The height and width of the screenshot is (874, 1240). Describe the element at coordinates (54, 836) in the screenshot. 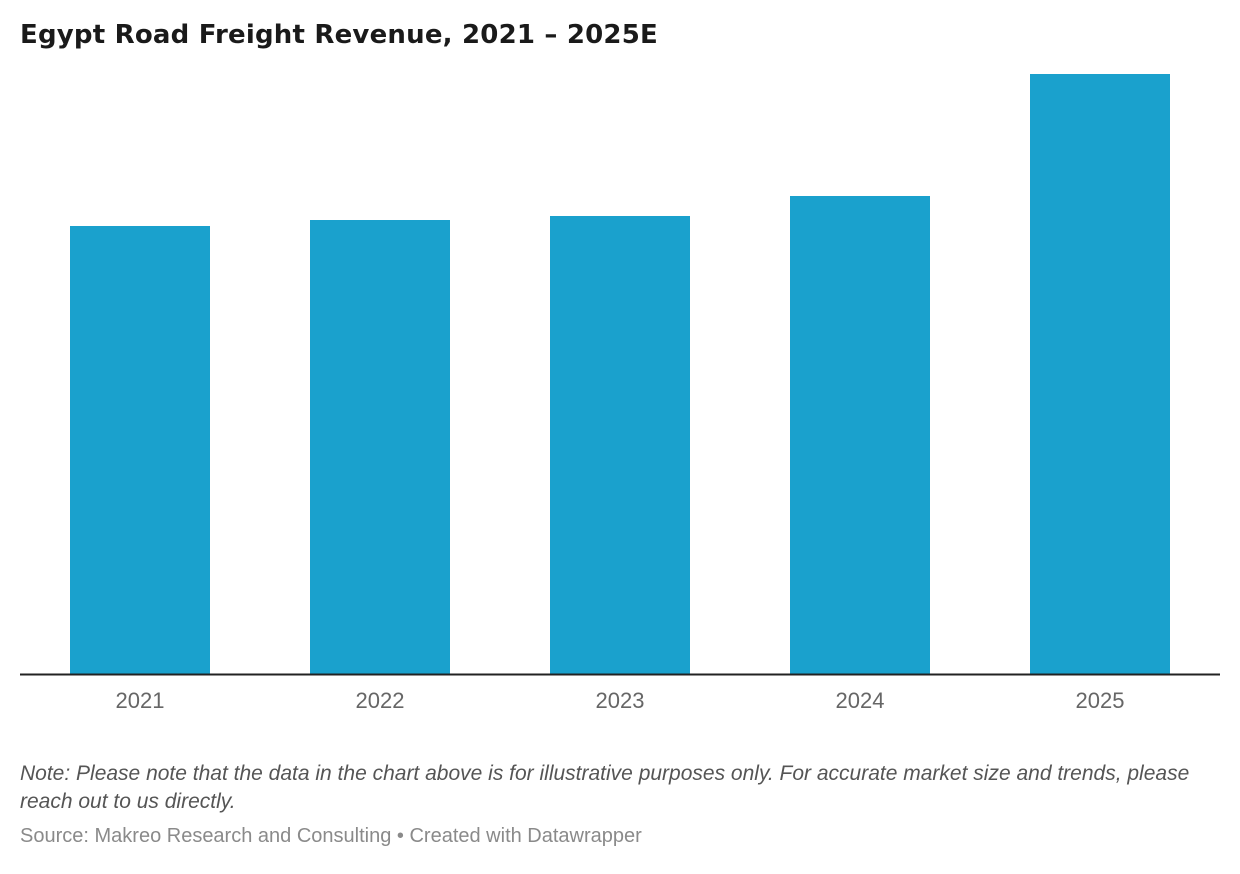

I see `source-label: Source:` at that location.